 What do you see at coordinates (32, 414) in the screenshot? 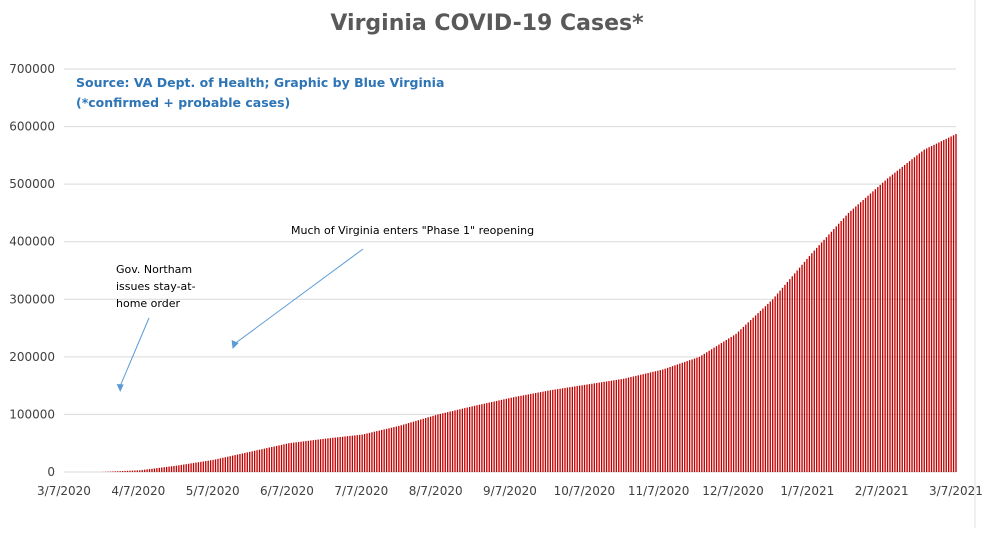
I see `y-tick-label: 100000` at bounding box center [32, 414].